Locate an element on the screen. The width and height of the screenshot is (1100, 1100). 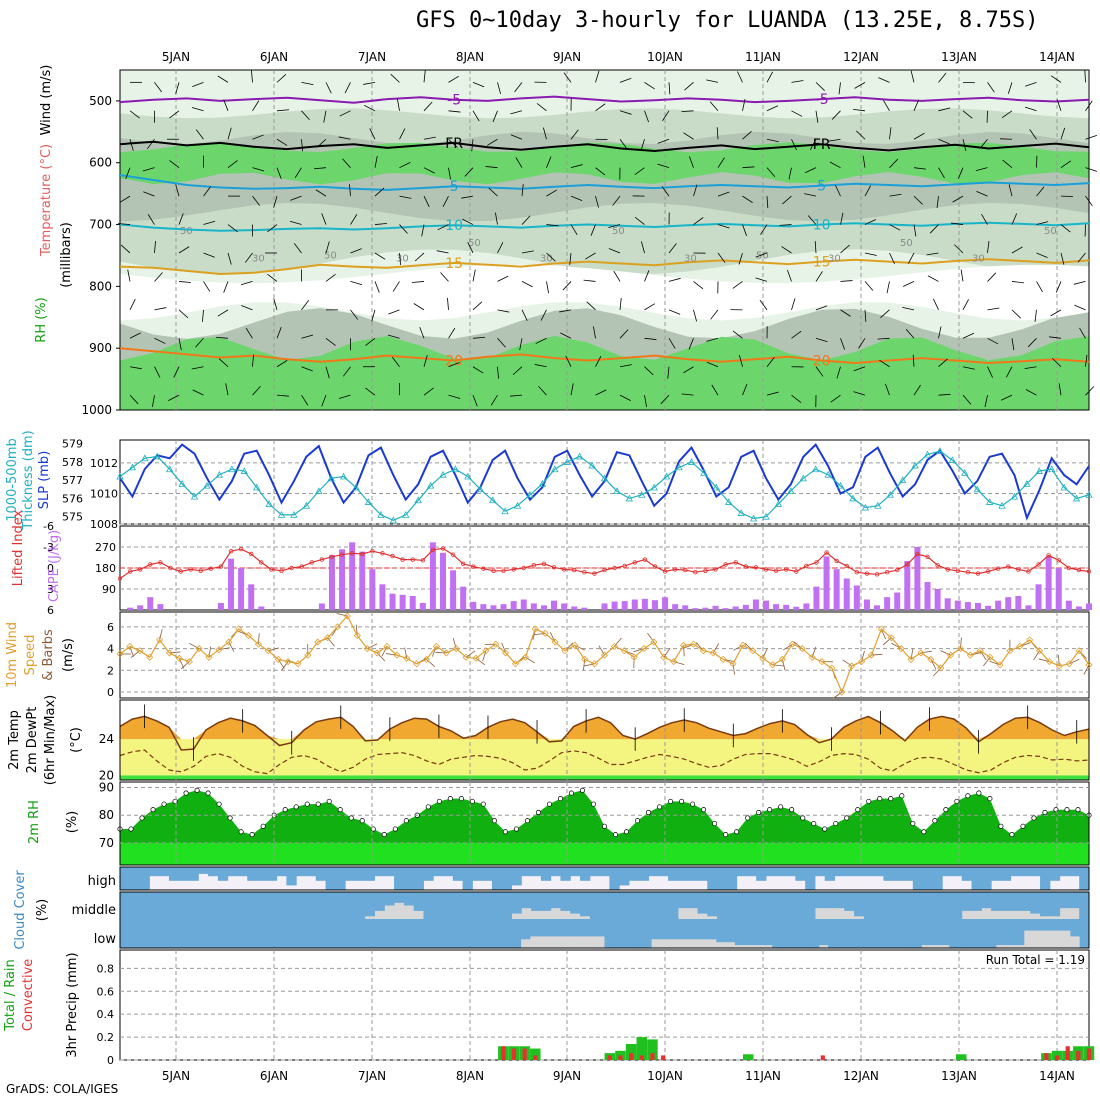
slp-line is located at coordinates (604, 481).